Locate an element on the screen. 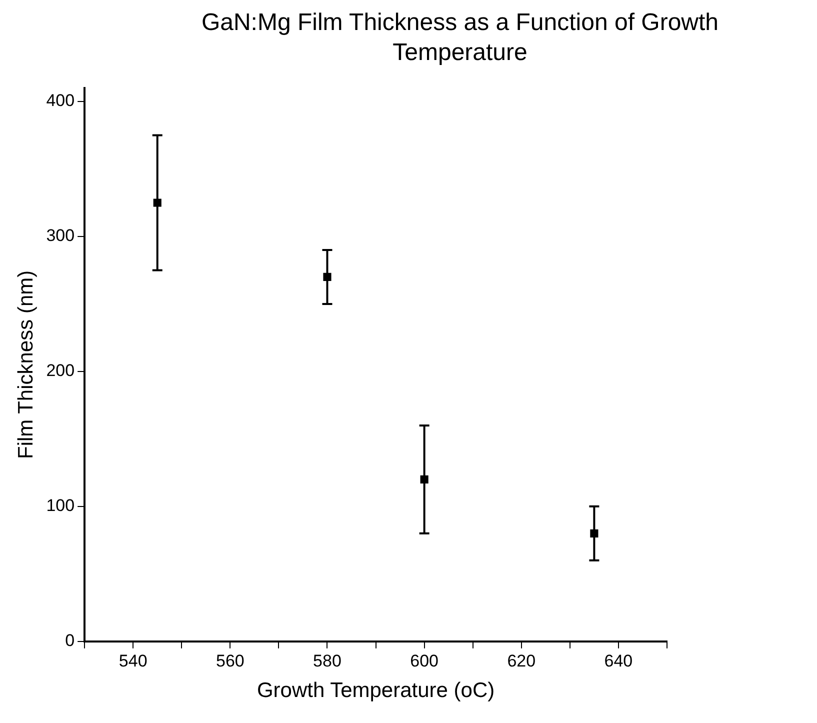  y-tick-label: 100 is located at coordinates (60, 506).